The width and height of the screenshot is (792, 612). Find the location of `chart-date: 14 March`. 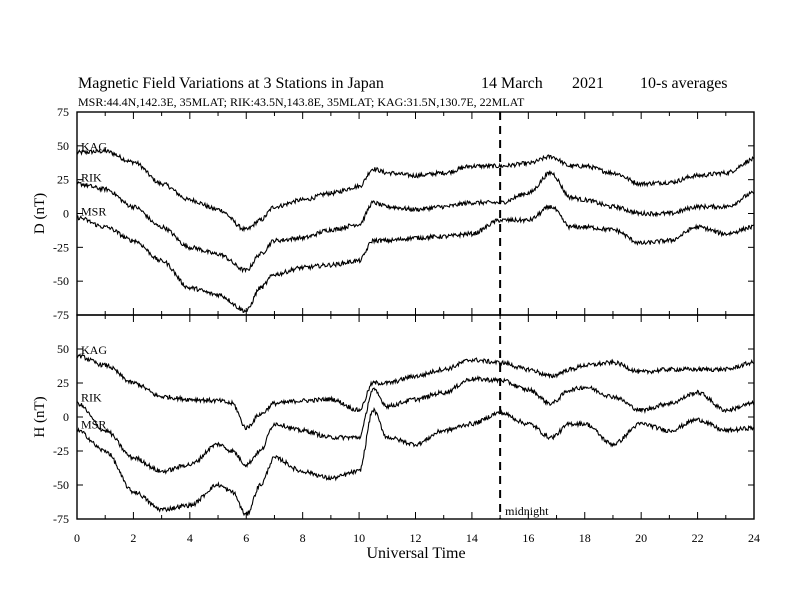

chart-date: 14 March is located at coordinates (512, 83).